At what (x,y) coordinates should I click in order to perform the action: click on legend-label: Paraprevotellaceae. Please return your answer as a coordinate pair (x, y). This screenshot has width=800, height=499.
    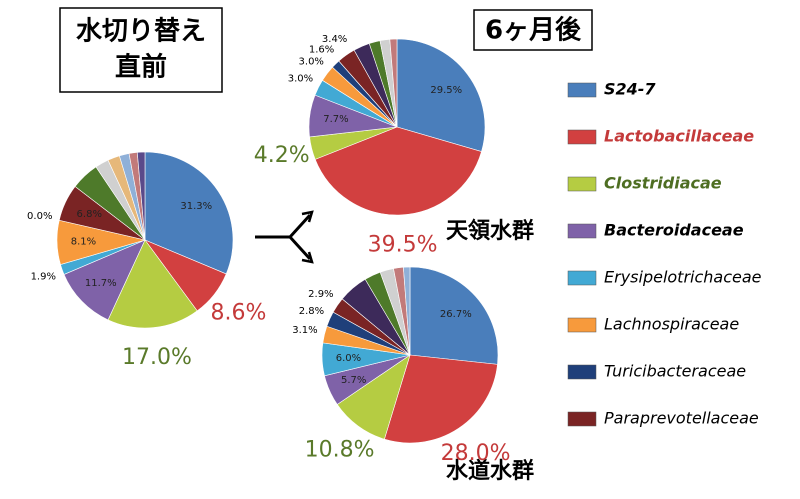
    Looking at the image, I should click on (681, 418).